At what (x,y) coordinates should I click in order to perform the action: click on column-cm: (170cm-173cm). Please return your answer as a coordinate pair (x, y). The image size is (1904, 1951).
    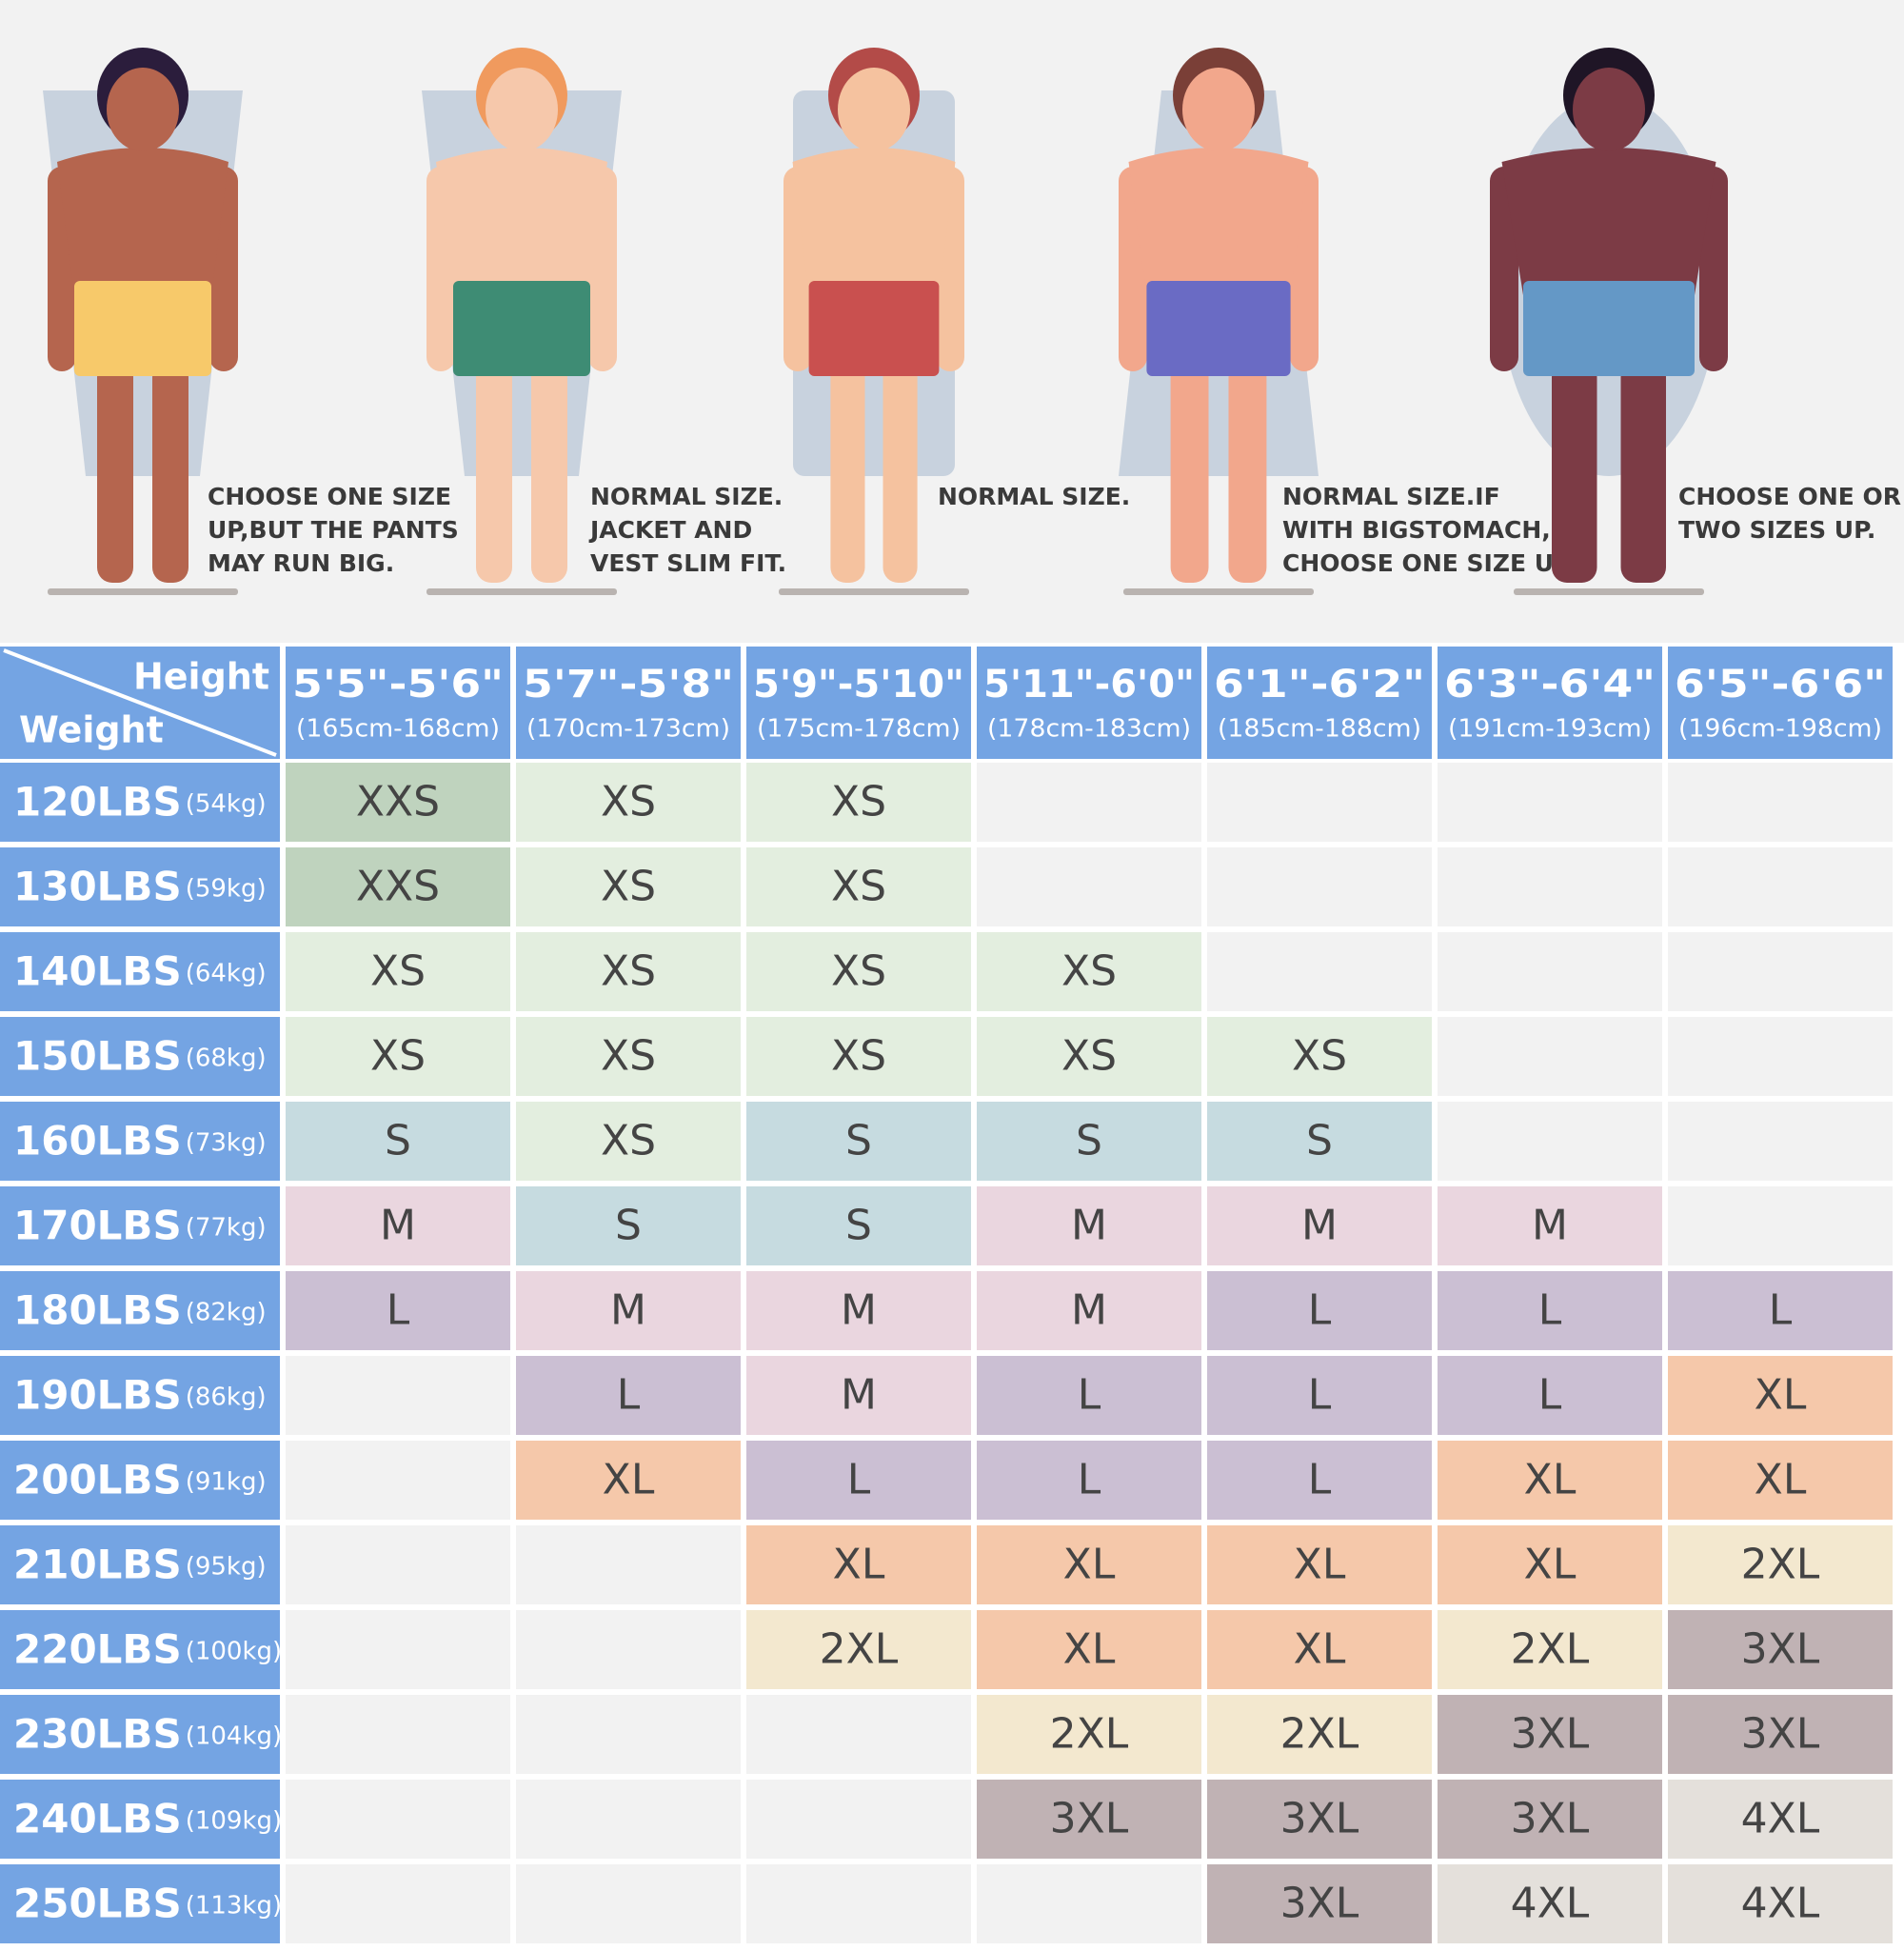
    Looking at the image, I should click on (628, 730).